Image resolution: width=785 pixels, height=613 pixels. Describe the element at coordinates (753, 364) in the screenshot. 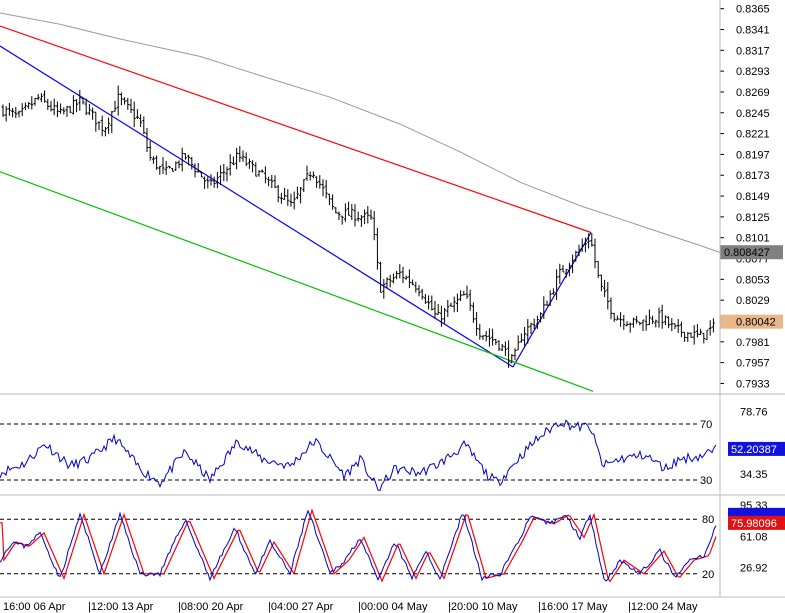

I see `price-y-tick-label: 0.7957` at that location.